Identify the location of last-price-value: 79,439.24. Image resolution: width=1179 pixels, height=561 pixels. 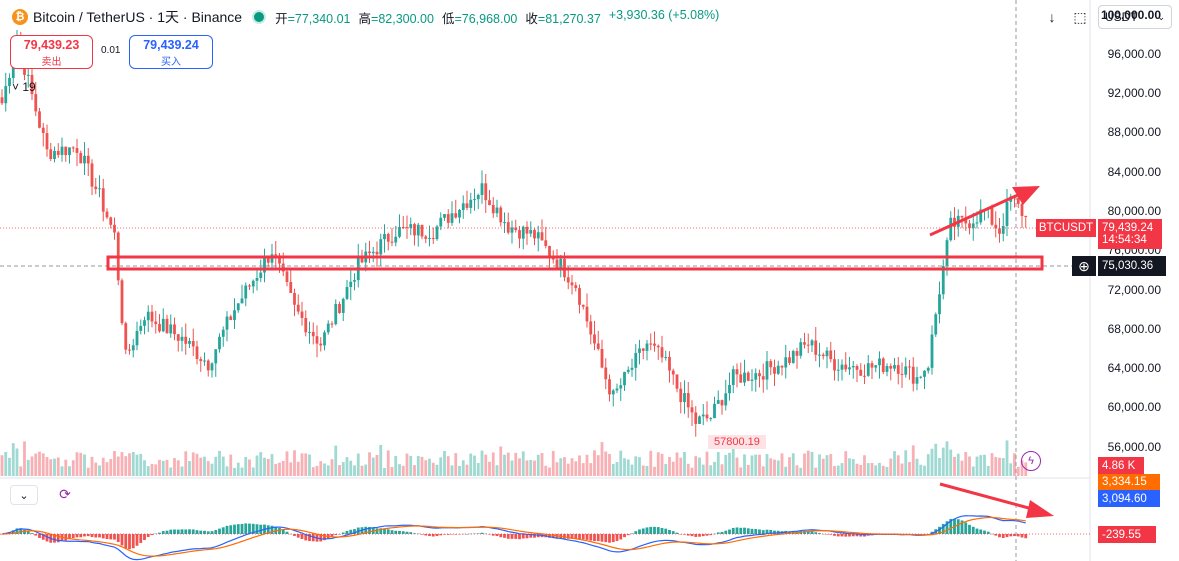
(1128, 228).